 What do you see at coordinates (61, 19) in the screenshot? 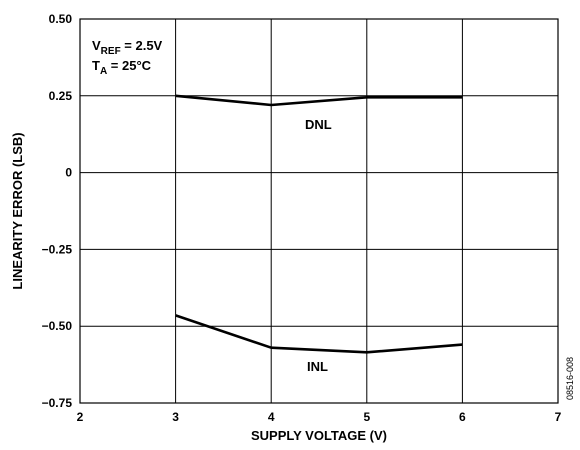
I see `y-tick-label: 0.50` at bounding box center [61, 19].